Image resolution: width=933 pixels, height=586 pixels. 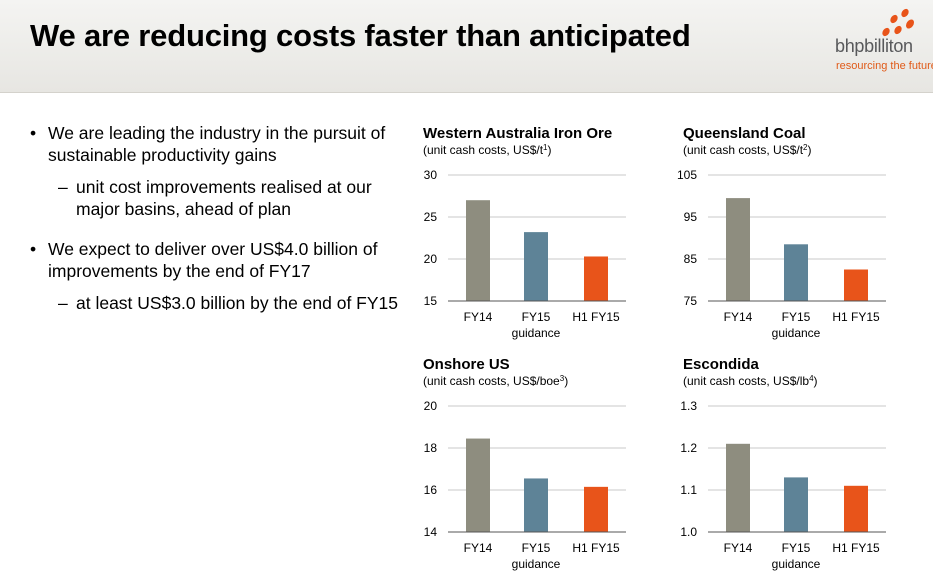 I want to click on chart-title: Escondida, so click(x=721, y=364).